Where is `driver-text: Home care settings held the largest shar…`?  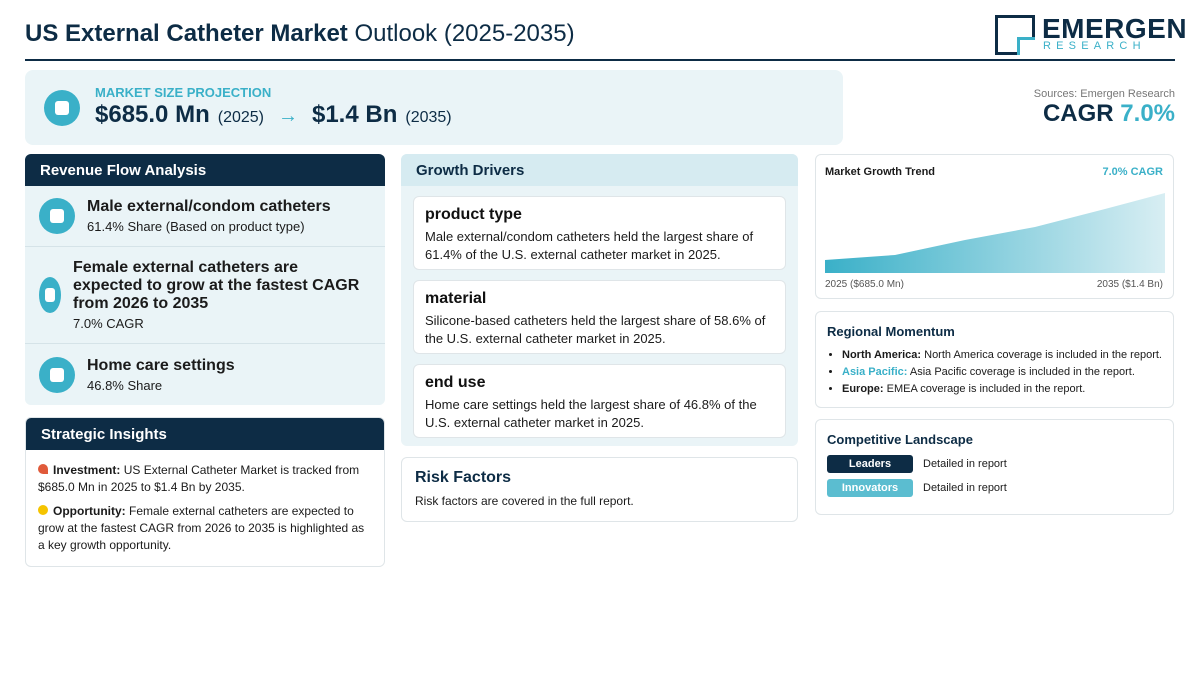 driver-text: Home care settings held the largest shar… is located at coordinates (591, 413).